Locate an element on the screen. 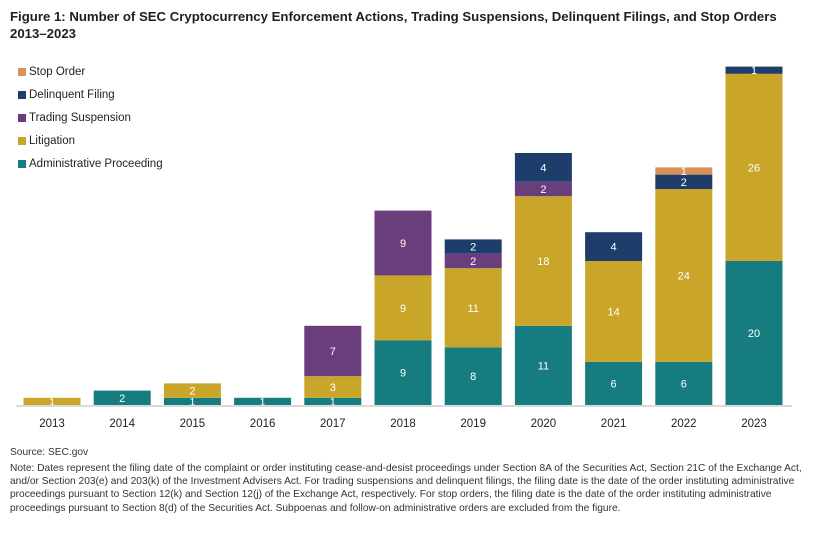  bar-delinquent-filing-2022 is located at coordinates (684, 181).